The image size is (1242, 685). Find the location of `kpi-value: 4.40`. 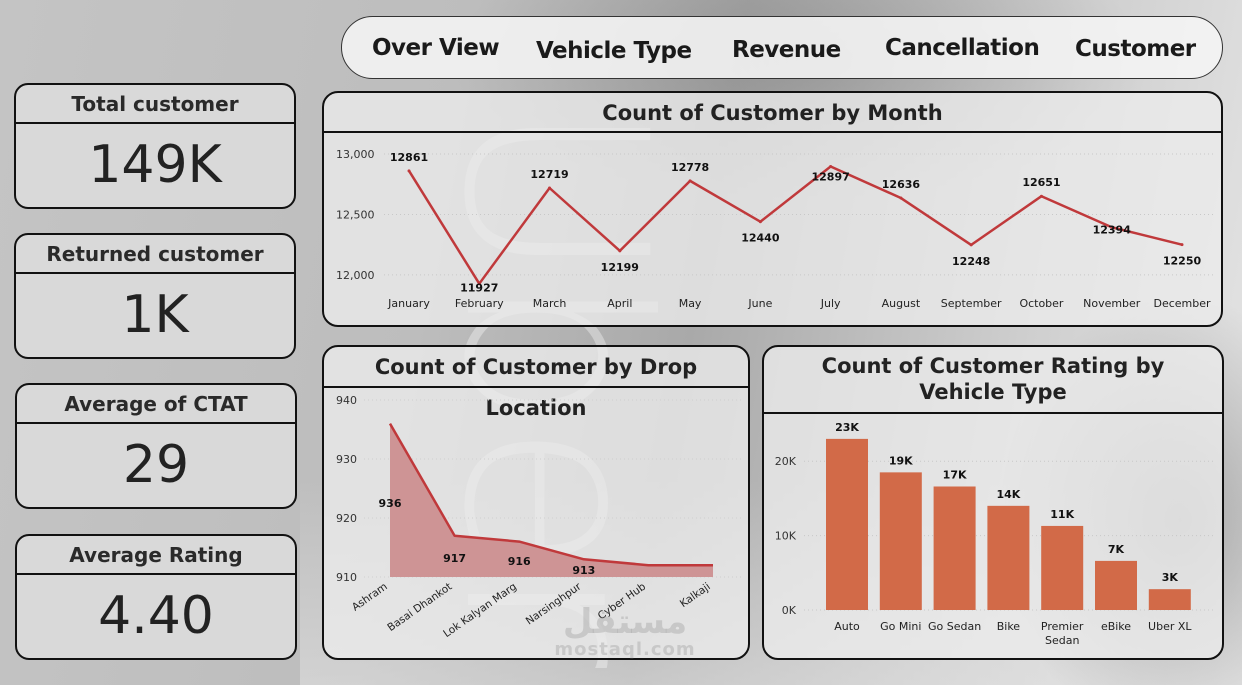

kpi-value: 4.40 is located at coordinates (156, 616).